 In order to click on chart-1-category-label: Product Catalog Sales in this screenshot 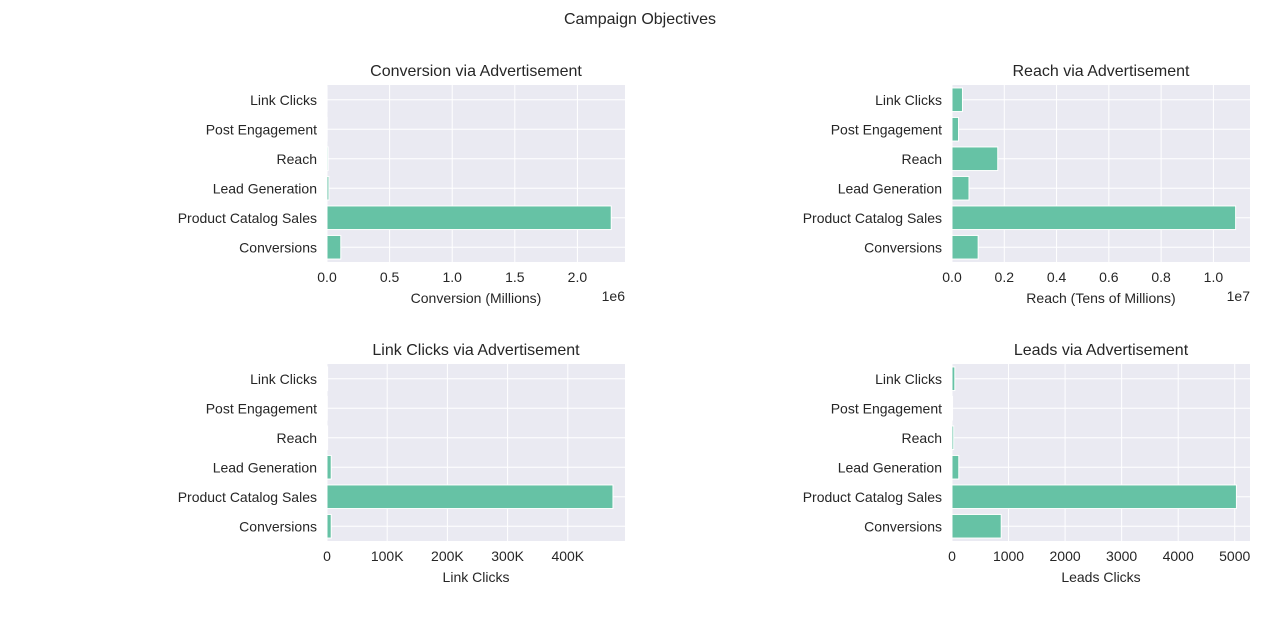, I will do `click(247, 218)`.